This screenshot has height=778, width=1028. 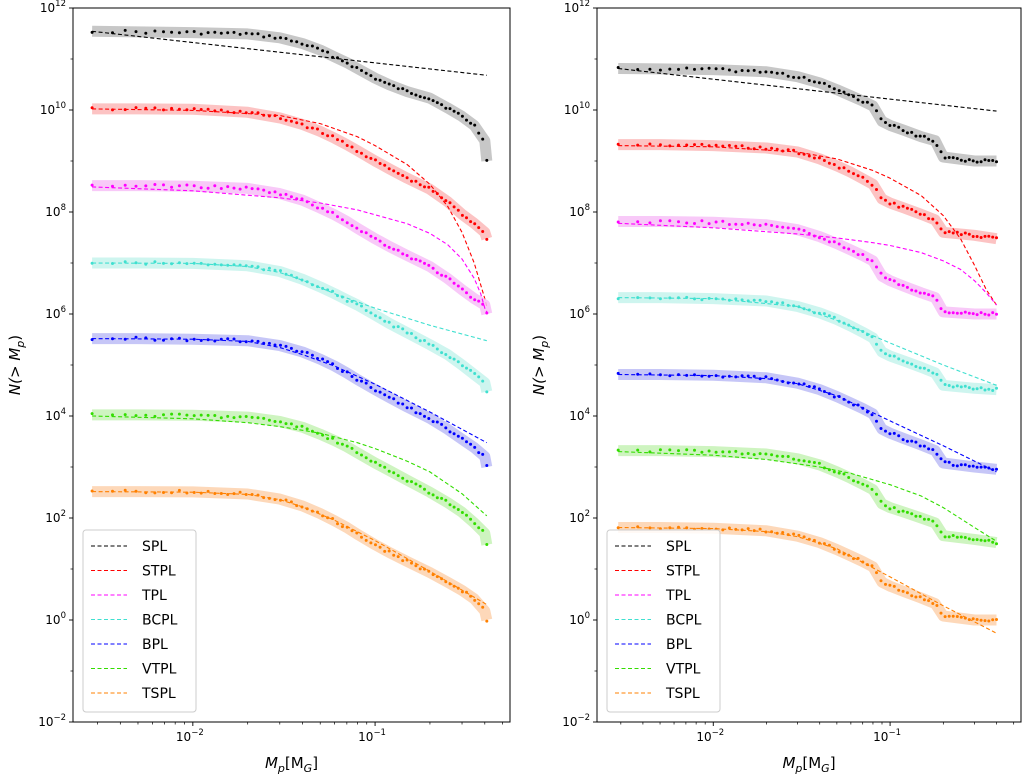 What do you see at coordinates (292, 325) in the screenshot?
I see `band-bcpl` at bounding box center [292, 325].